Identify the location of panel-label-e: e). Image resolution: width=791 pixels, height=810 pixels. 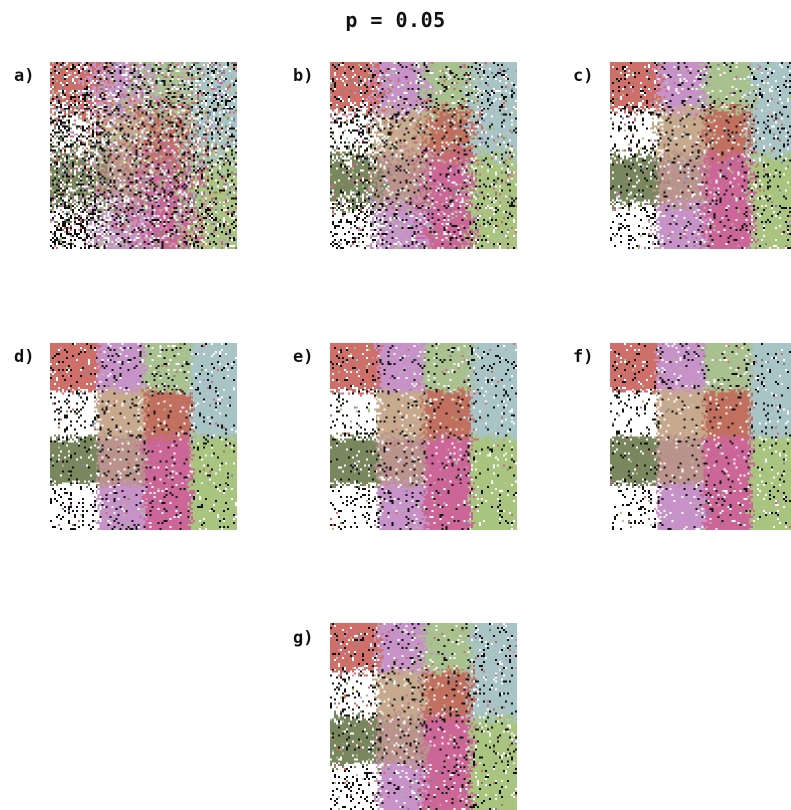
(303, 357).